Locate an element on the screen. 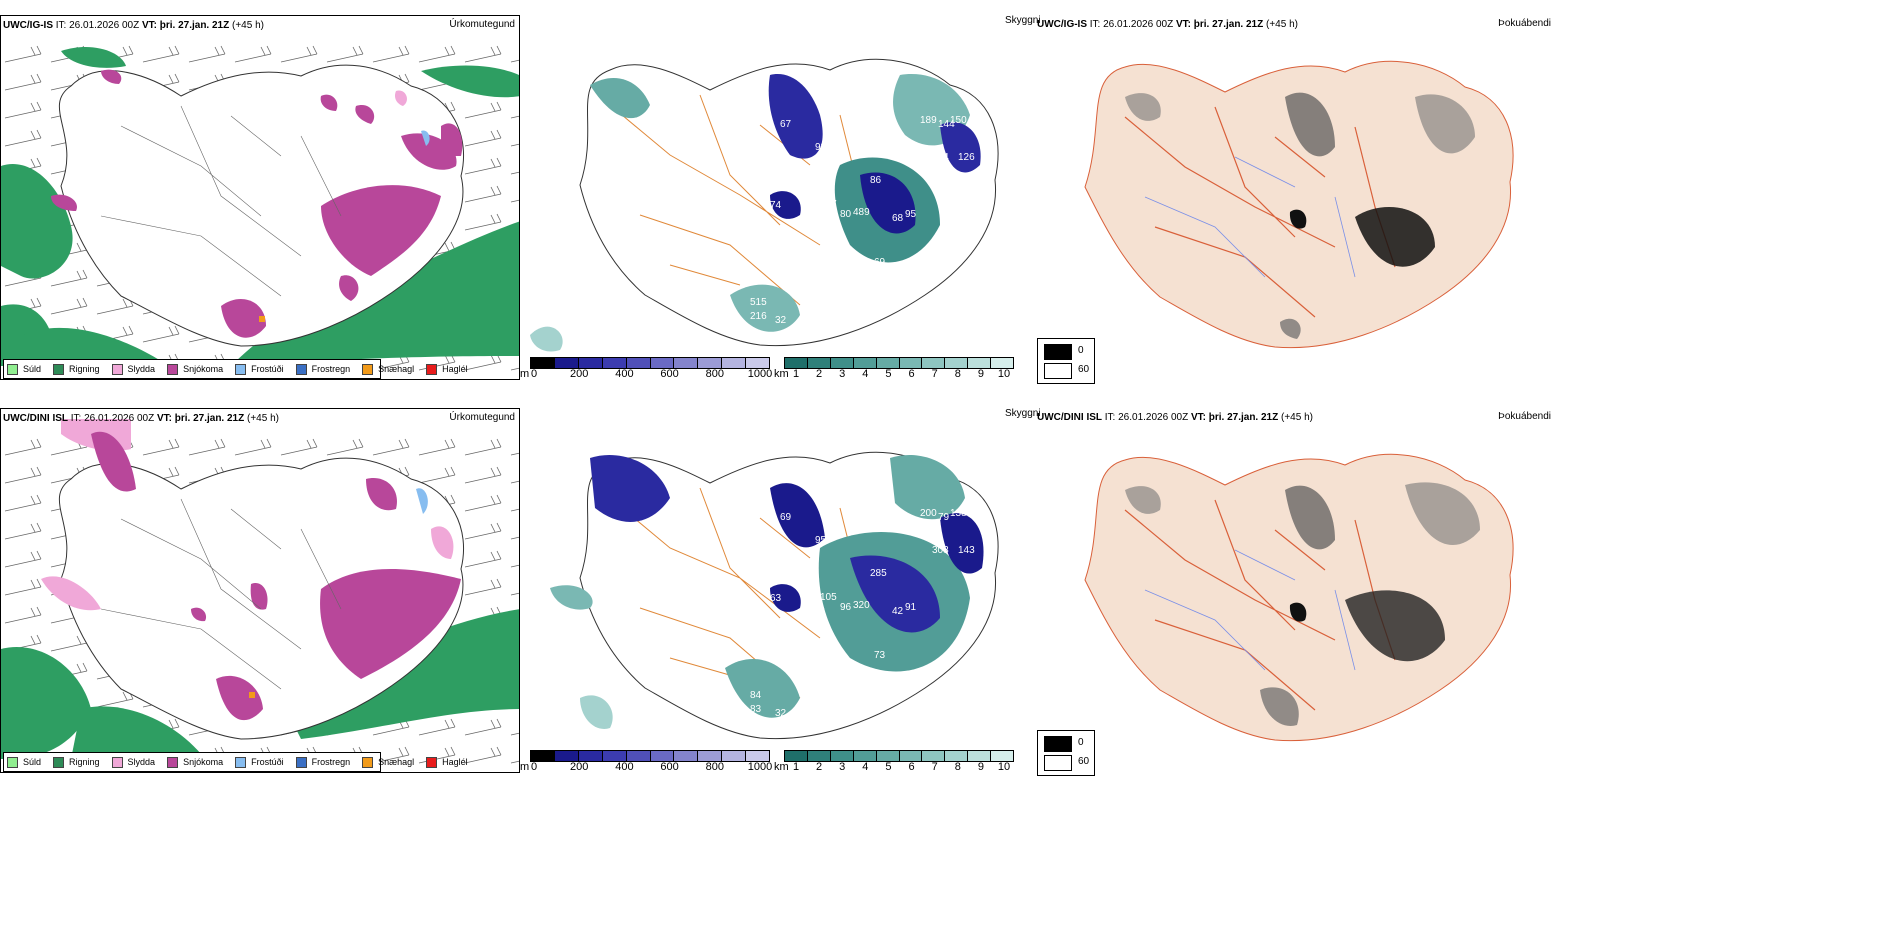 Image resolution: width=1900 pixels, height=950 pixels. legend-item: Snæhagl is located at coordinates (388, 762).